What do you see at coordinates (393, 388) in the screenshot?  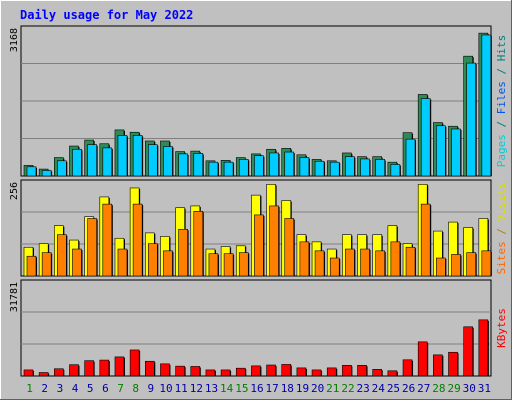 I see `x-label-day: 25` at bounding box center [393, 388].